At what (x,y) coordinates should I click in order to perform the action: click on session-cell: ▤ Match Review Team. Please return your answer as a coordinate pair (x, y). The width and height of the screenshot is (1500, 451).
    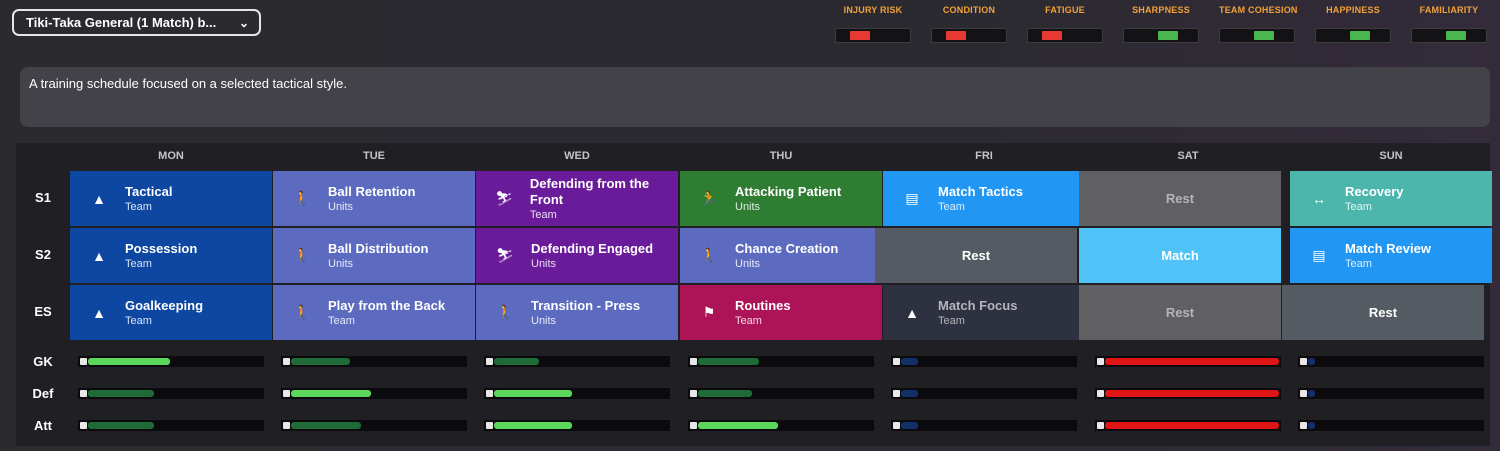
    Looking at the image, I should click on (1391, 255).